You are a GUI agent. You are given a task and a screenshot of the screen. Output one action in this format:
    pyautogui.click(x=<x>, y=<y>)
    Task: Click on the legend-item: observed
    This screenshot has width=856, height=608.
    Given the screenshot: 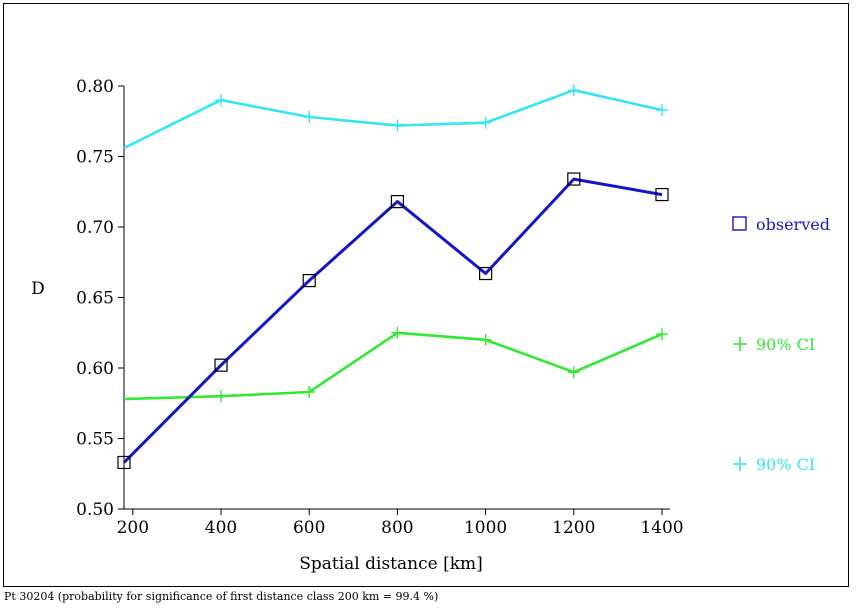 What is the action you would take?
    pyautogui.click(x=781, y=224)
    